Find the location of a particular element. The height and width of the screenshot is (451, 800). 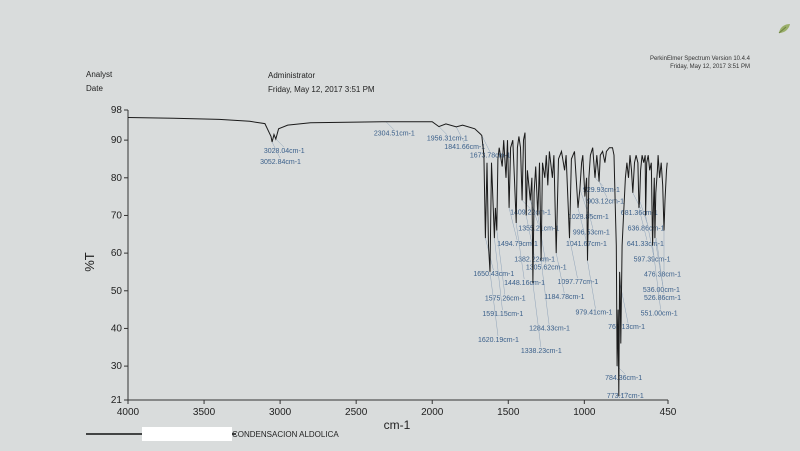

peak-label: 551.00cm-1 is located at coordinates (659, 314).